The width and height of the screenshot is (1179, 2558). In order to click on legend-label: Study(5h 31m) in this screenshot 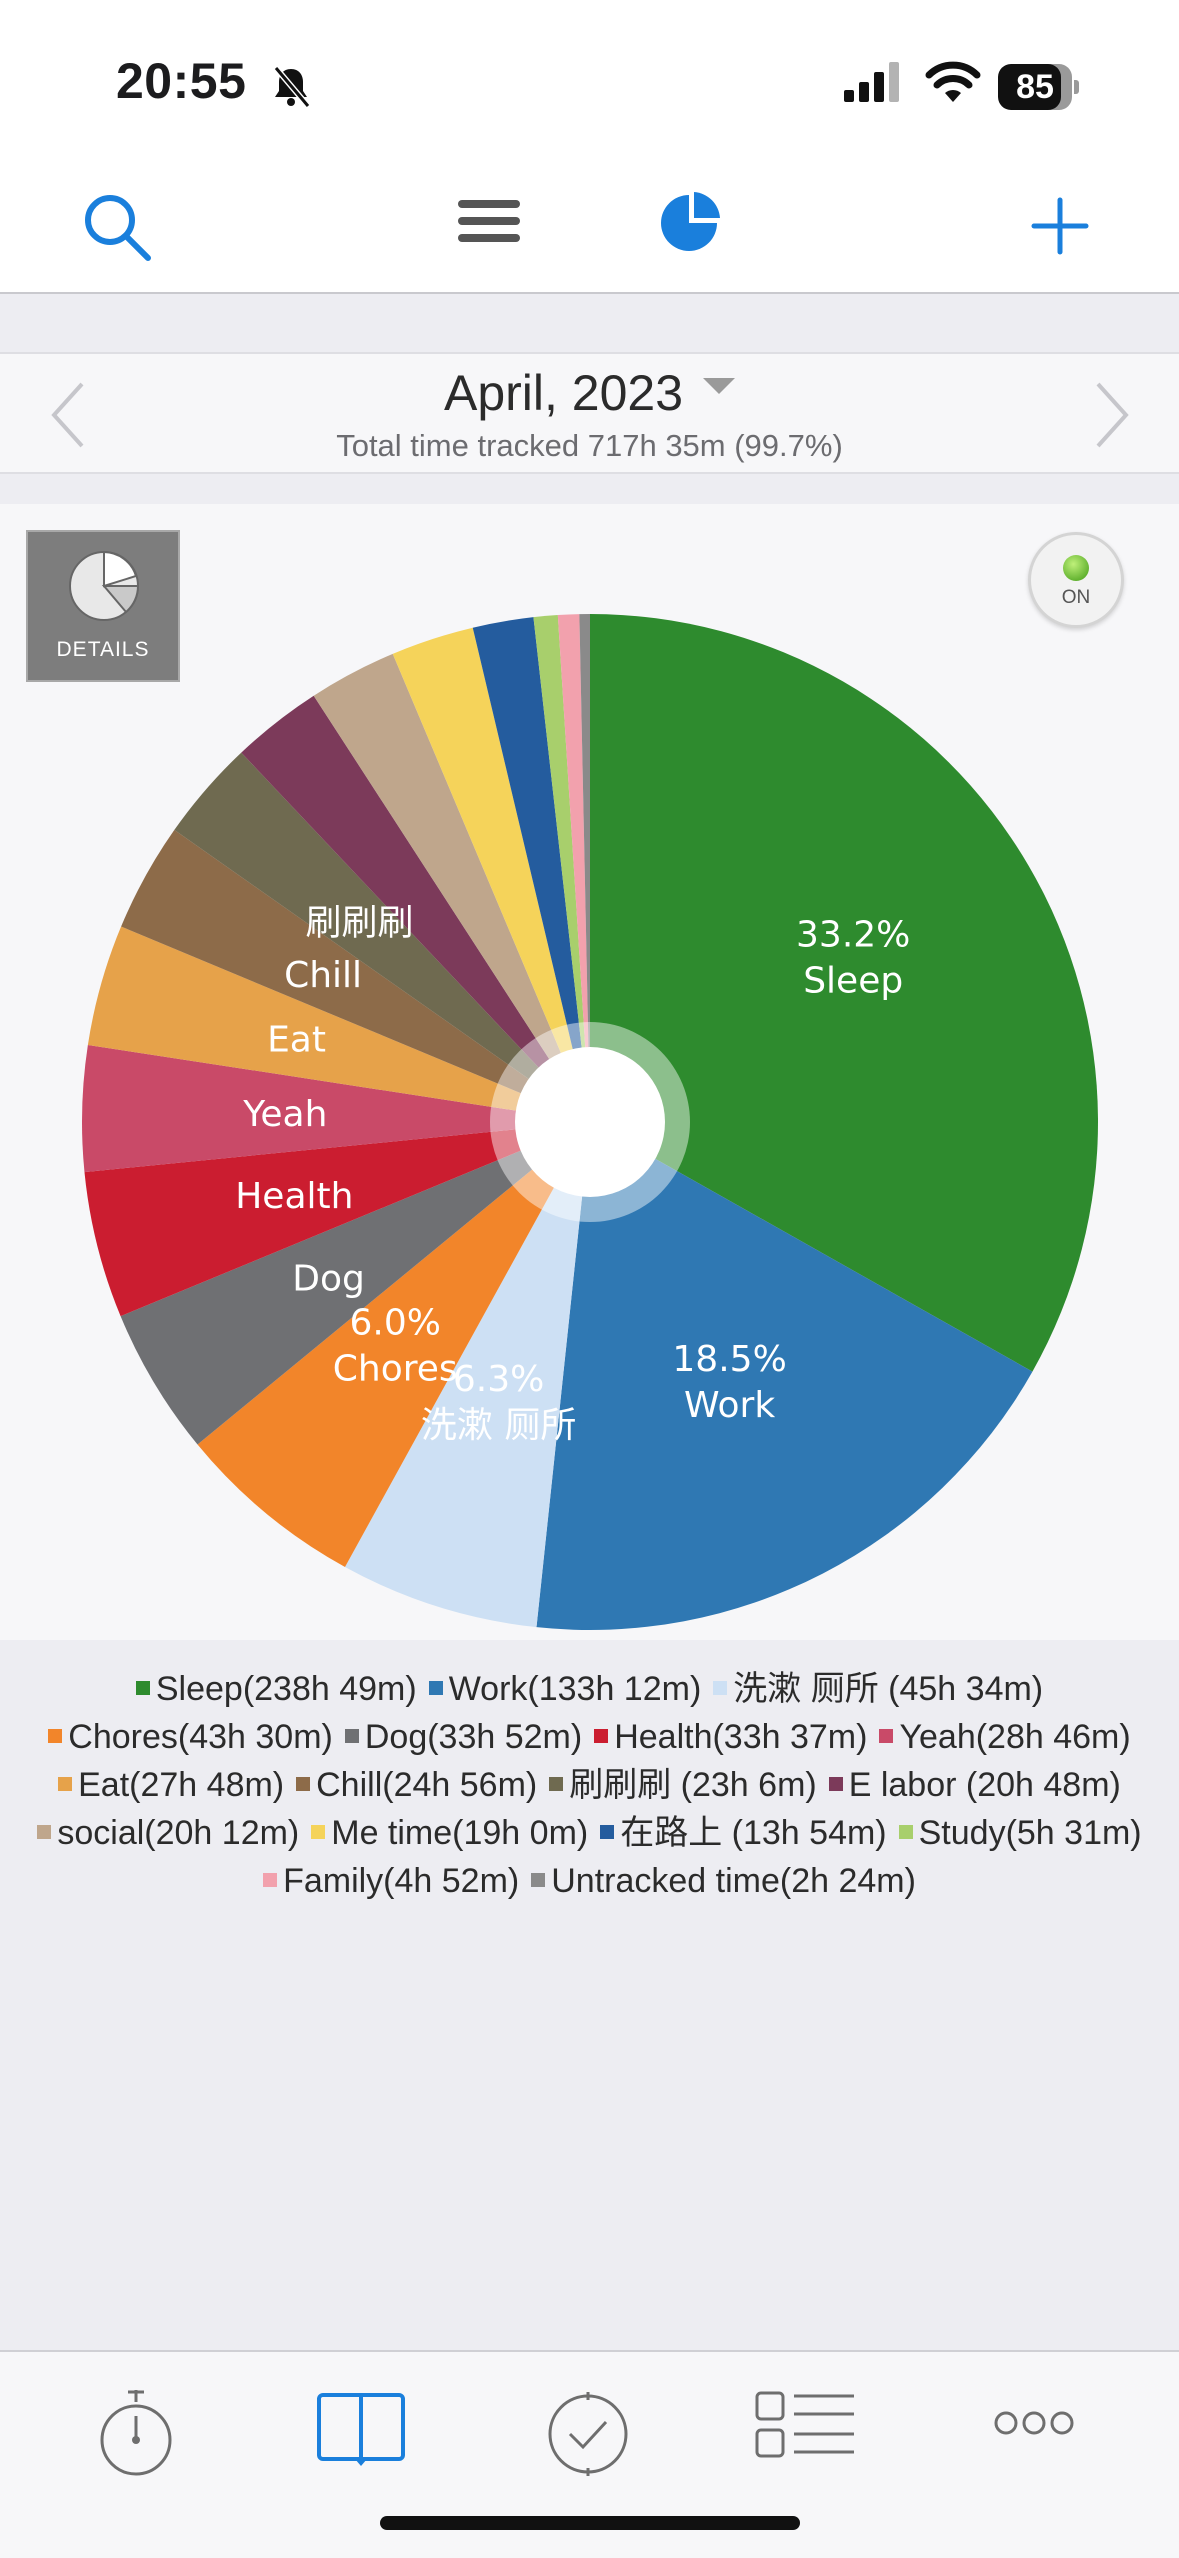, I will do `click(1030, 1833)`.